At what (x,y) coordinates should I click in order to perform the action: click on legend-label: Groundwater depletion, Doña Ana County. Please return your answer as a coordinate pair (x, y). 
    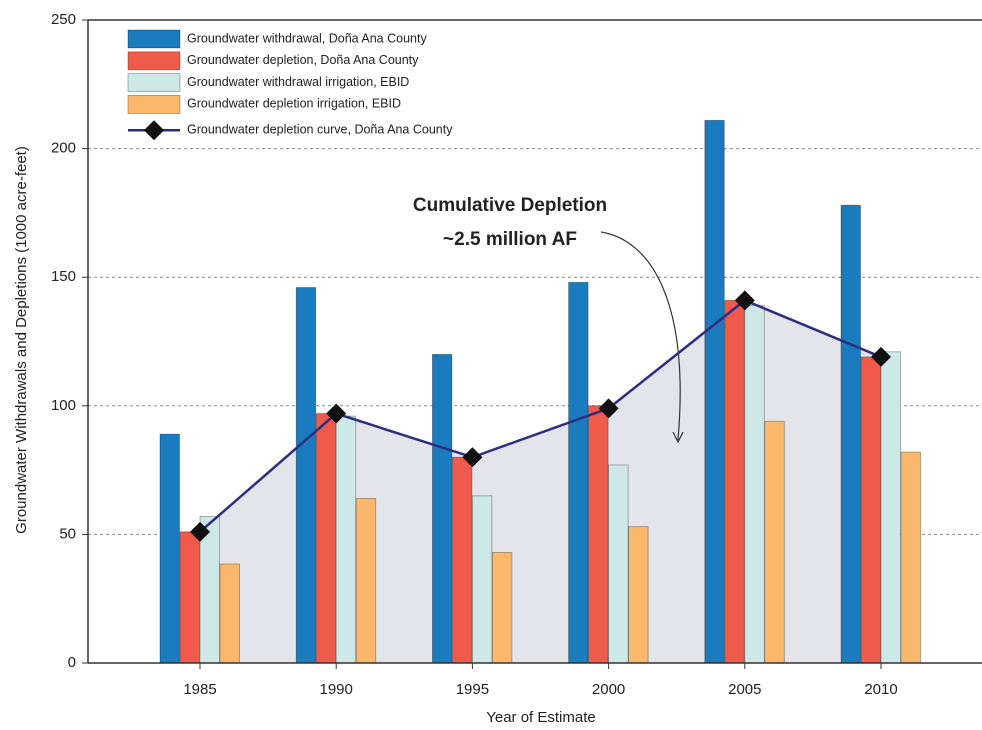
    Looking at the image, I should click on (303, 60).